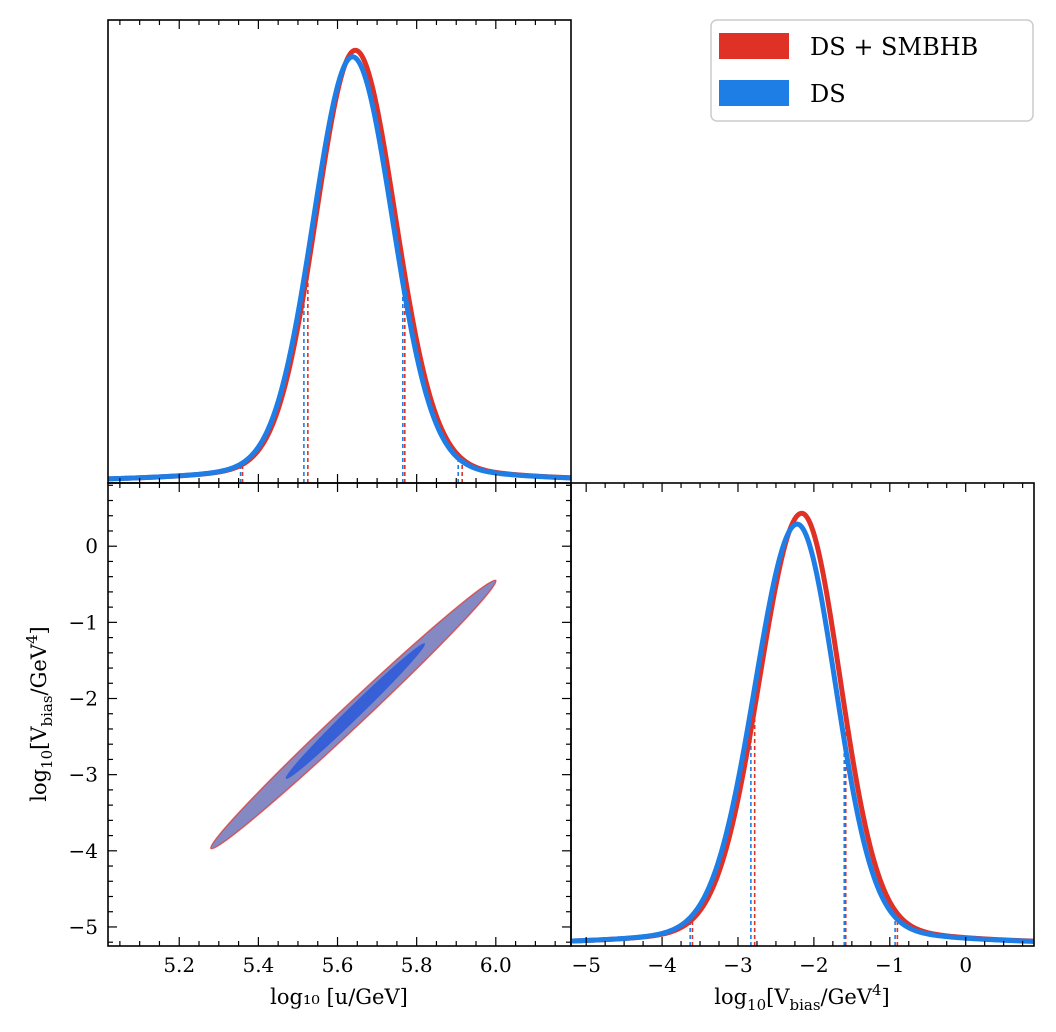  Describe the element at coordinates (585, 965) in the screenshot. I see `vbias-x-tick-label: −5` at that location.